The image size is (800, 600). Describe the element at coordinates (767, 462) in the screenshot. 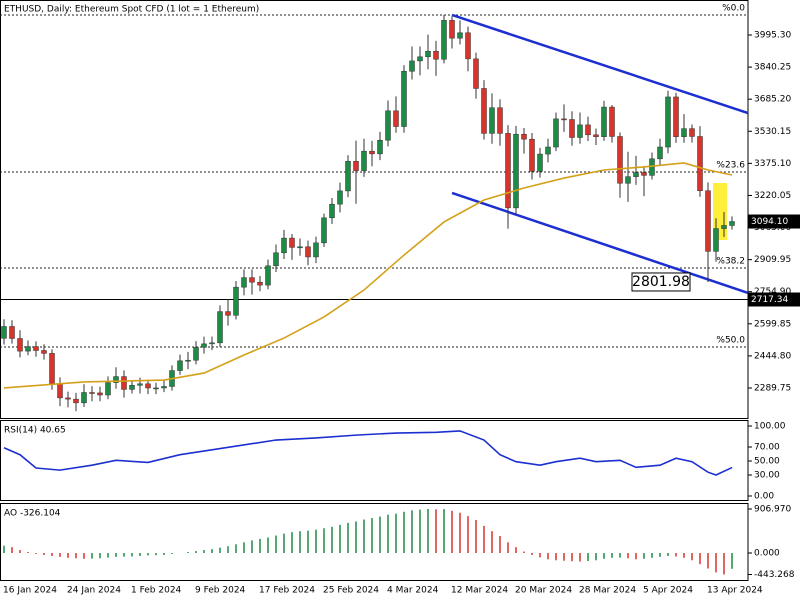

I see `y-tick-label: 50.00` at that location.